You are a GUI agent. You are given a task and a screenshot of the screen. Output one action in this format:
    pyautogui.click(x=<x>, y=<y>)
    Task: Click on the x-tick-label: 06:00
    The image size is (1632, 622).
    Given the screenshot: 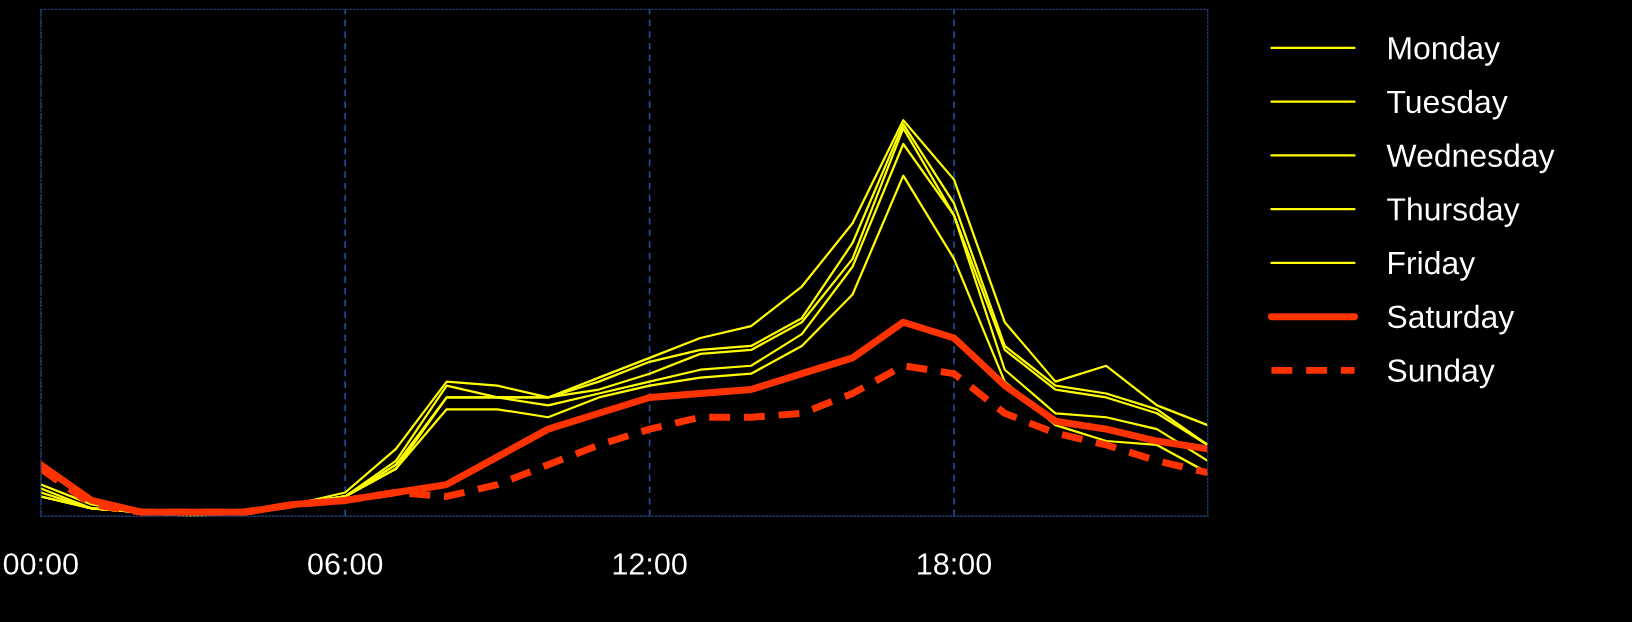 What is the action you would take?
    pyautogui.click(x=345, y=564)
    